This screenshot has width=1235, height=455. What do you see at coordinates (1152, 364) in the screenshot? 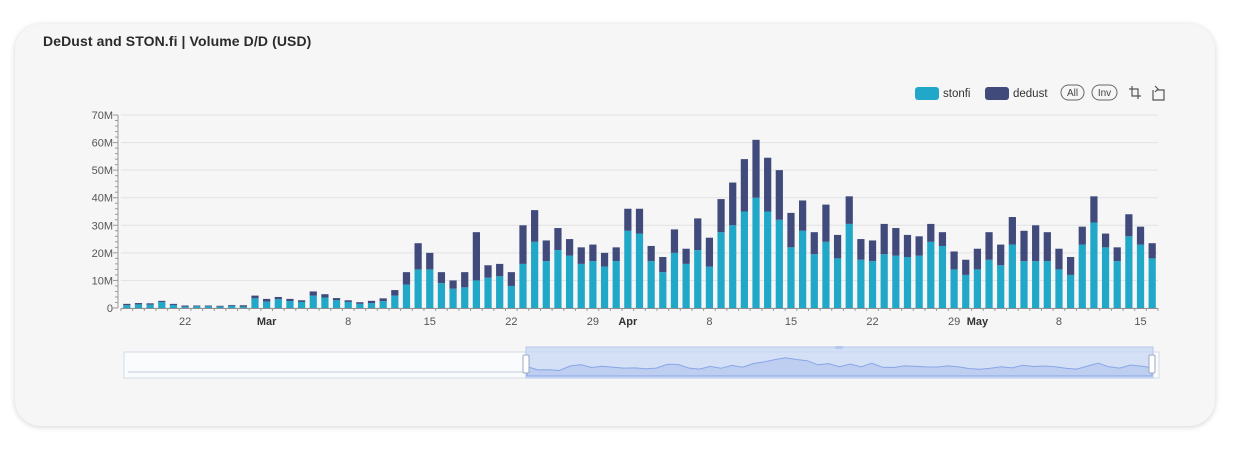
I see `slider-handle-right` at bounding box center [1152, 364].